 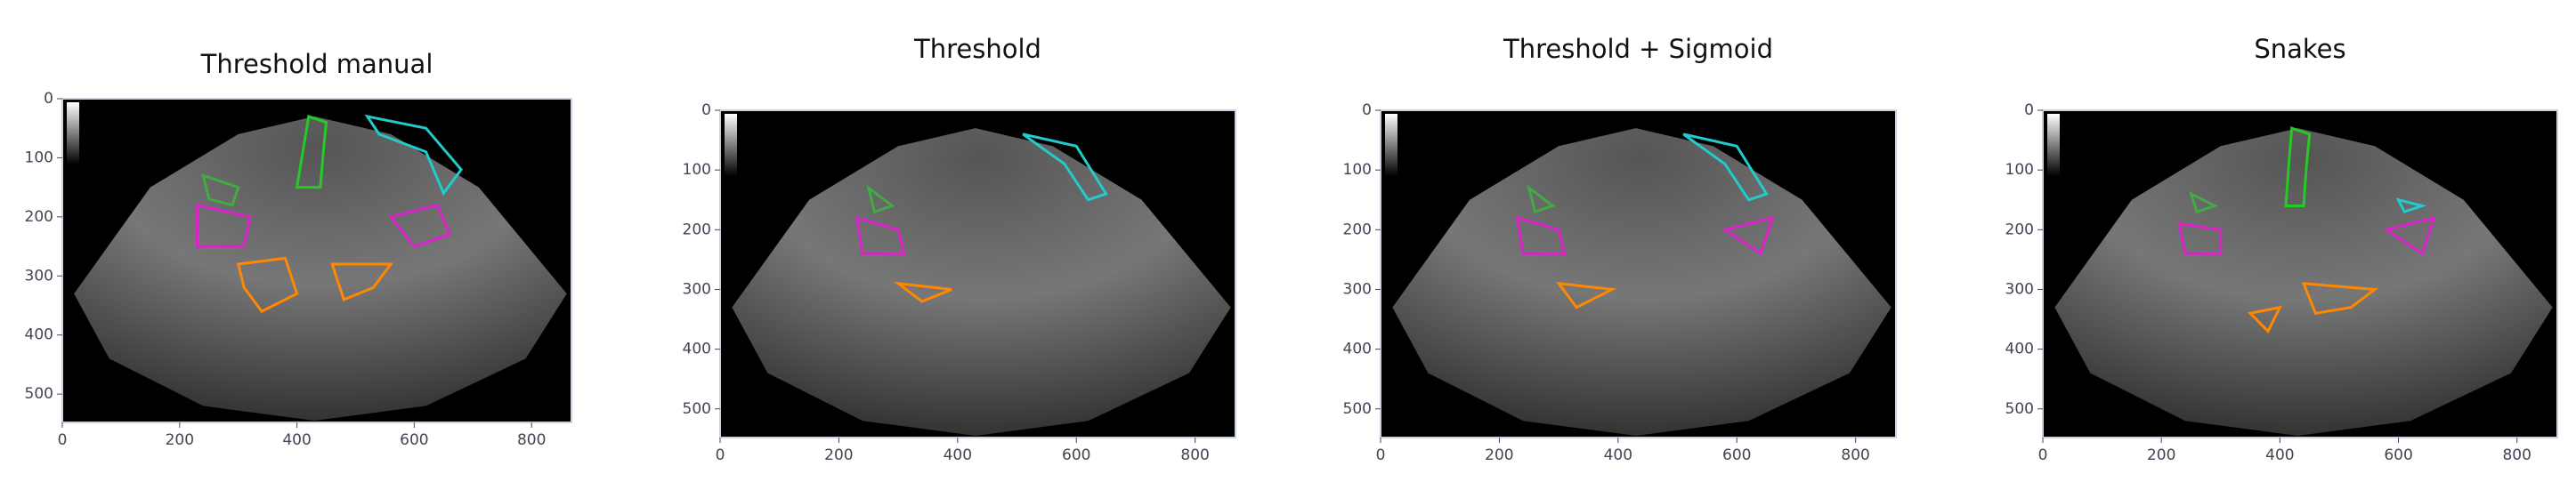 What do you see at coordinates (1638, 49) in the screenshot?
I see `panel-title: Threshold + Sigmoid` at bounding box center [1638, 49].